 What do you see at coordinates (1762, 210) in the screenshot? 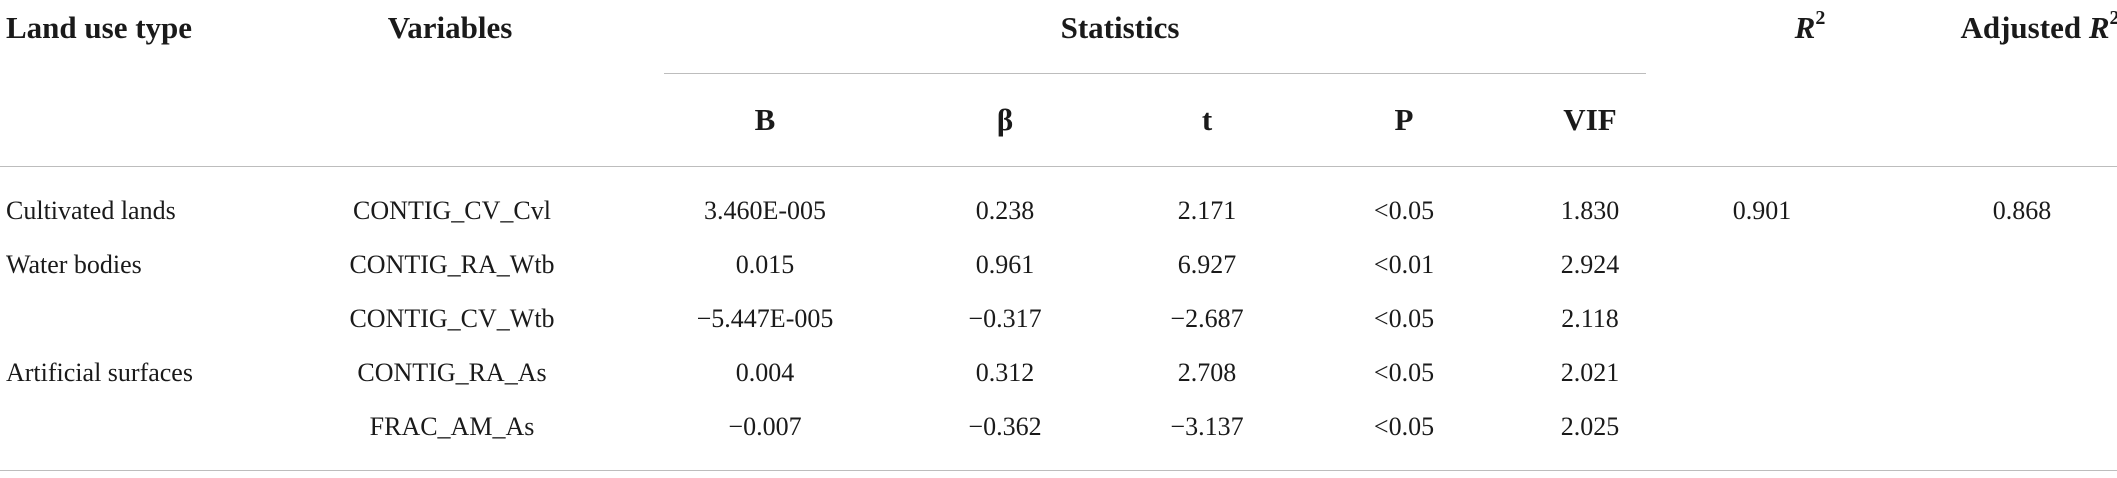
I see `cell-r-squared: 0.901` at bounding box center [1762, 210].